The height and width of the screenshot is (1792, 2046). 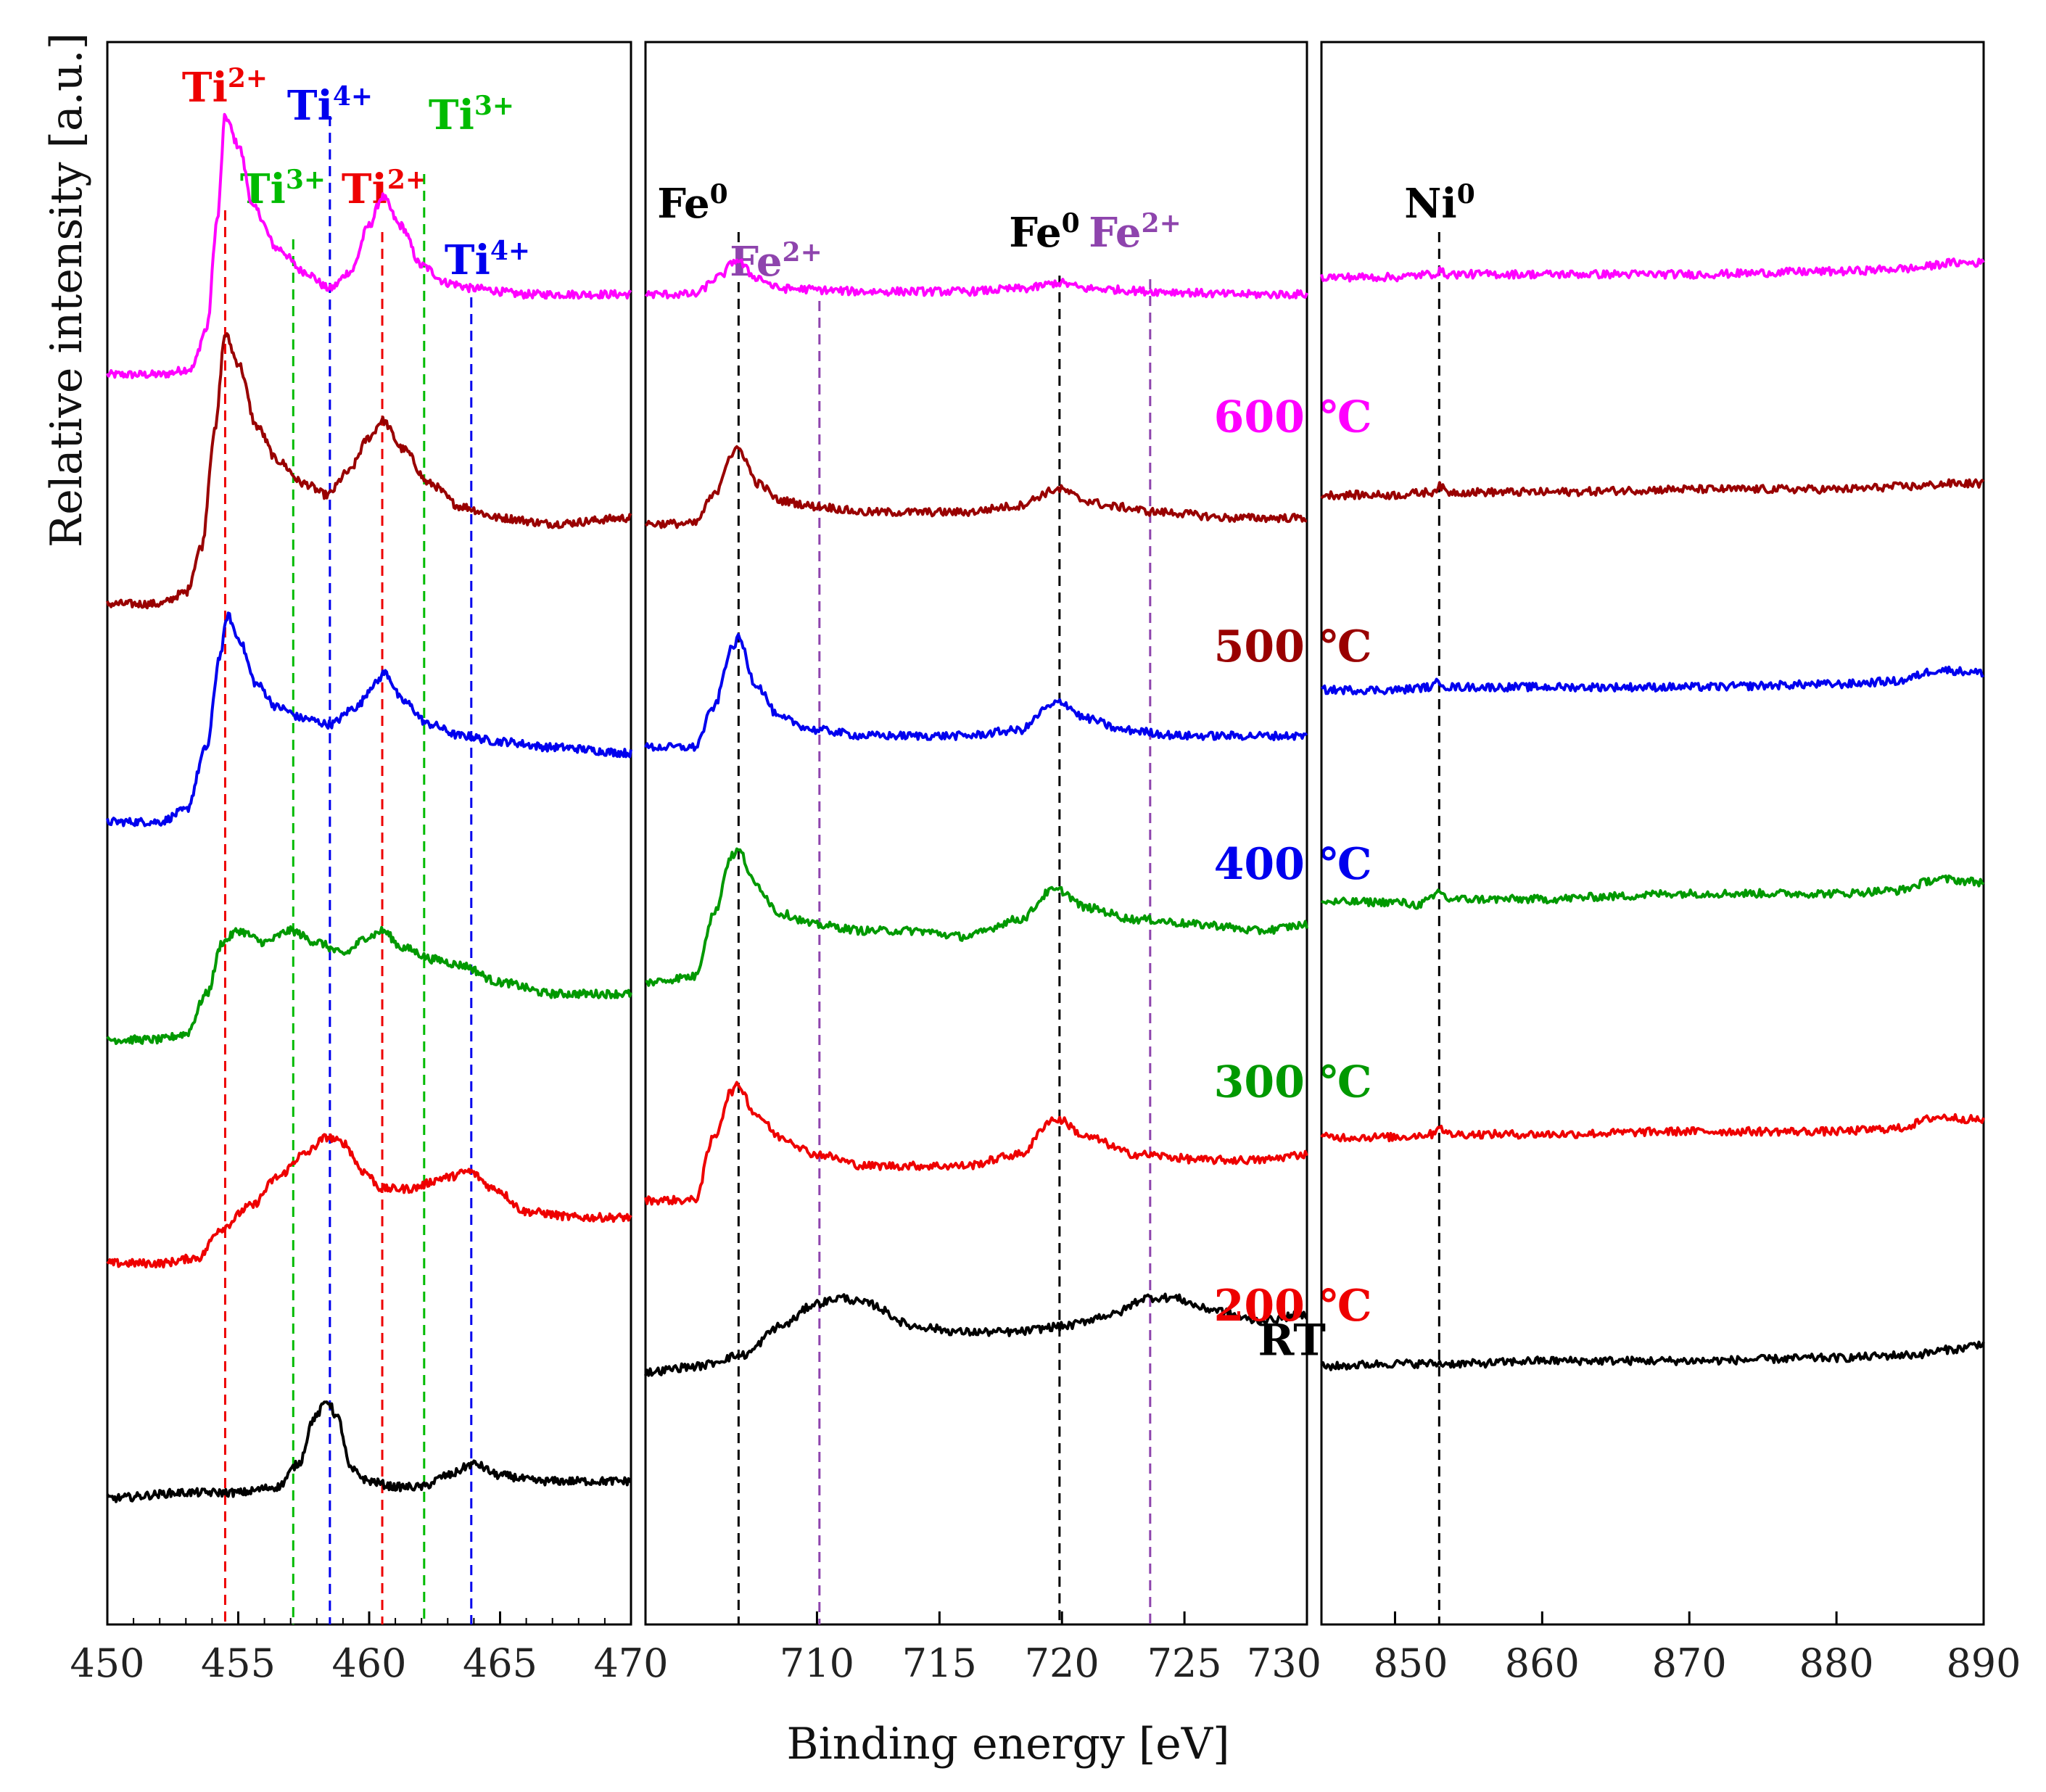 What do you see at coordinates (1410, 1663) in the screenshot?
I see `x-tick-label: 850` at bounding box center [1410, 1663].